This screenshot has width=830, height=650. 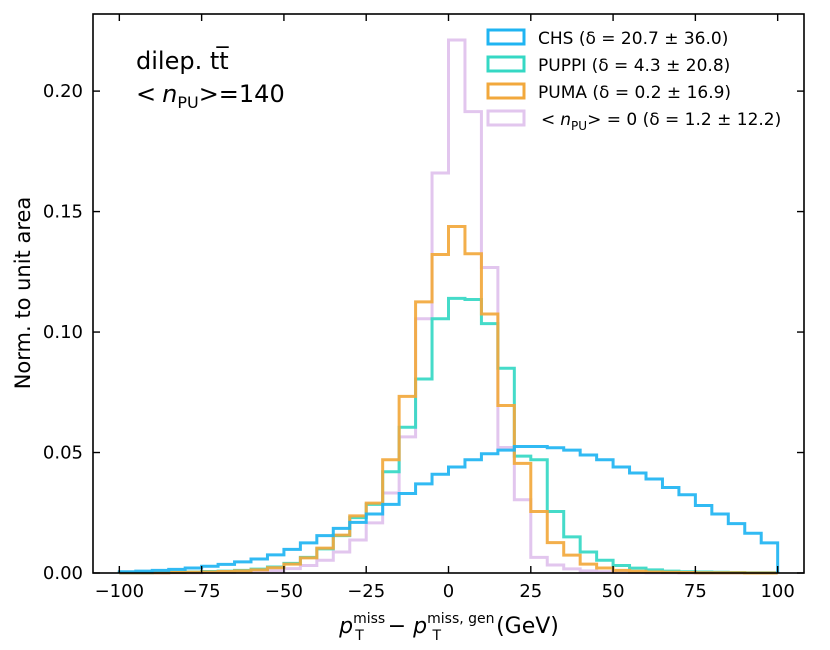 I want to click on legend-swatch-puma, so click(x=506, y=91).